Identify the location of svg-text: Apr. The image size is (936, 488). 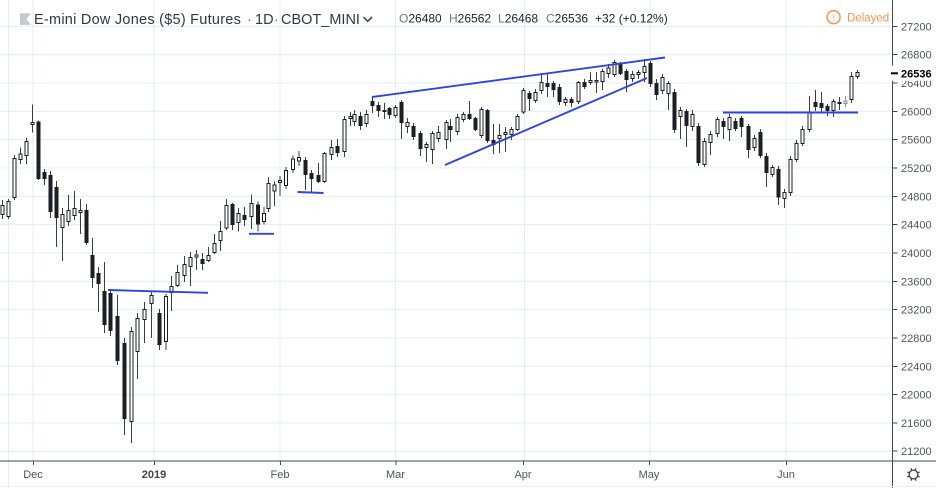
(522, 475).